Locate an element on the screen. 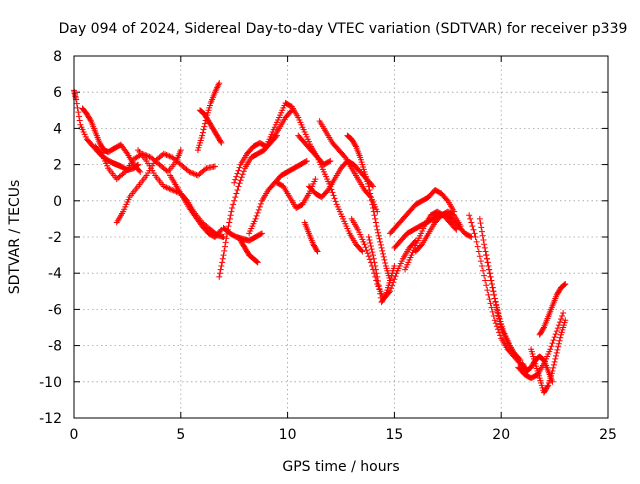 This screenshot has height=484, width=640. series-t4 is located at coordinates (165, 188).